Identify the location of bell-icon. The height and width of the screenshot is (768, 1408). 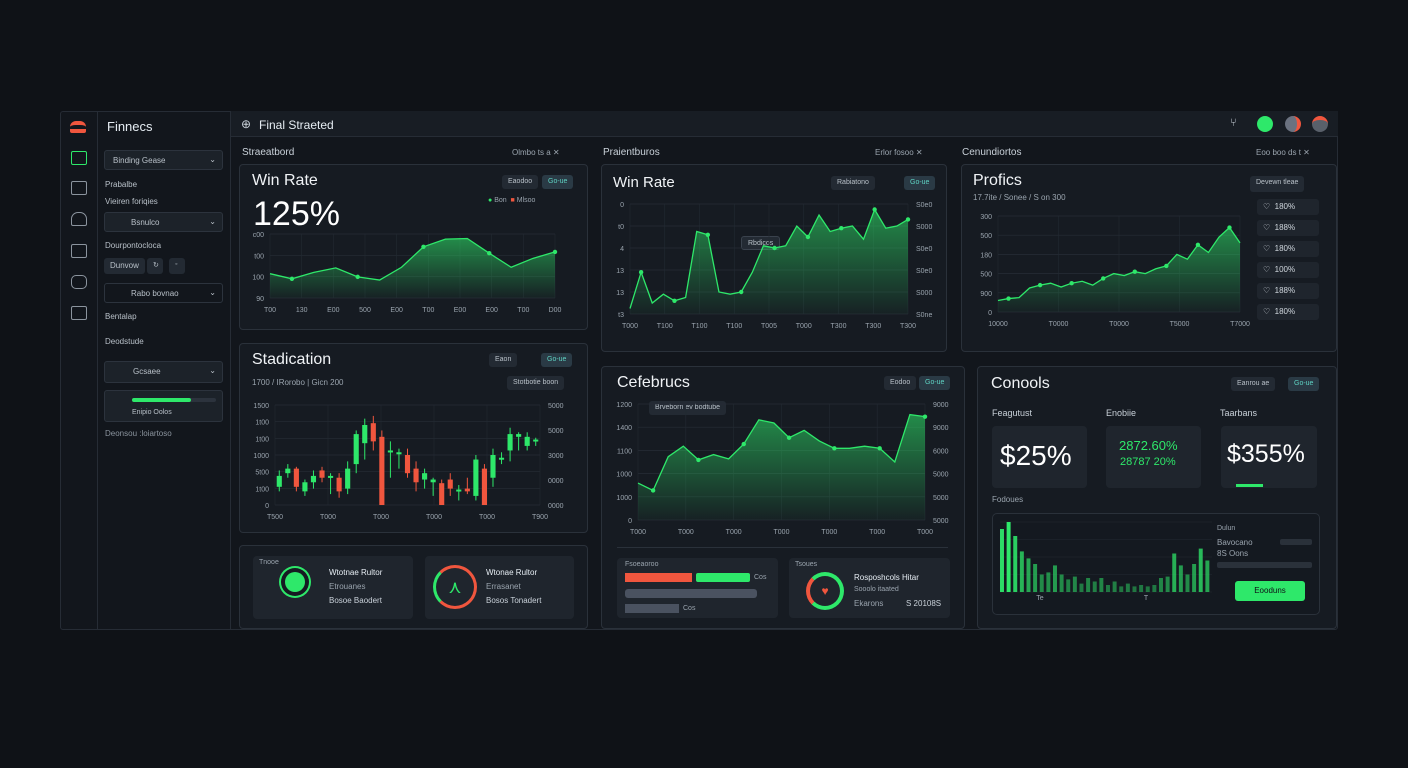
(79, 219).